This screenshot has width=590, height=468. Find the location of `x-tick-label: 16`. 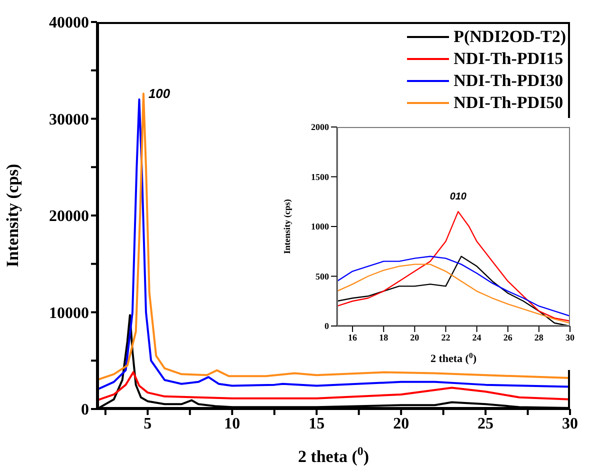

x-tick-label: 16 is located at coordinates (353, 337).